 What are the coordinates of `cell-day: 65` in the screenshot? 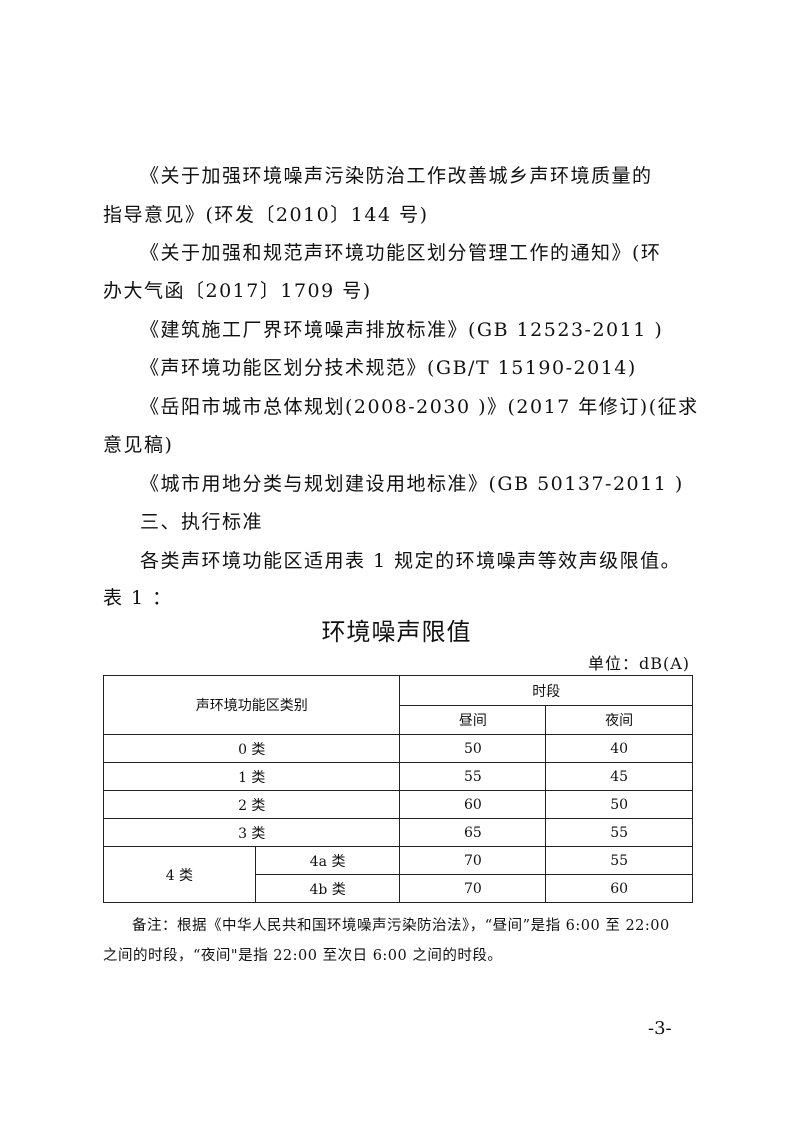 It's located at (473, 832).